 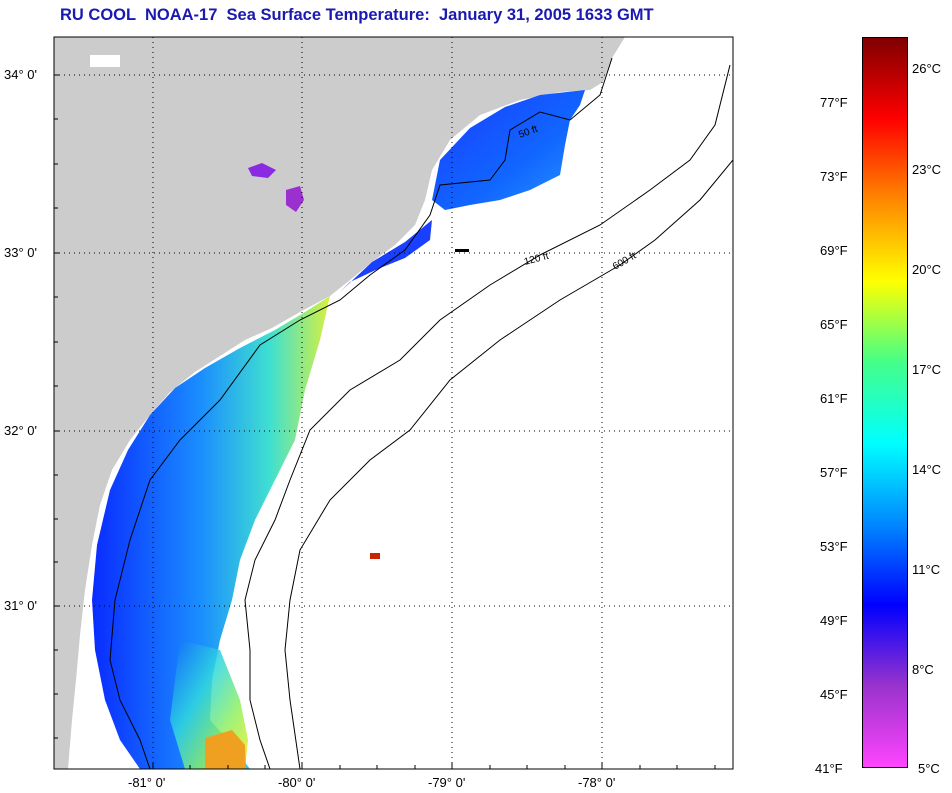 What do you see at coordinates (105, 61) in the screenshot?
I see `speckle-white` at bounding box center [105, 61].